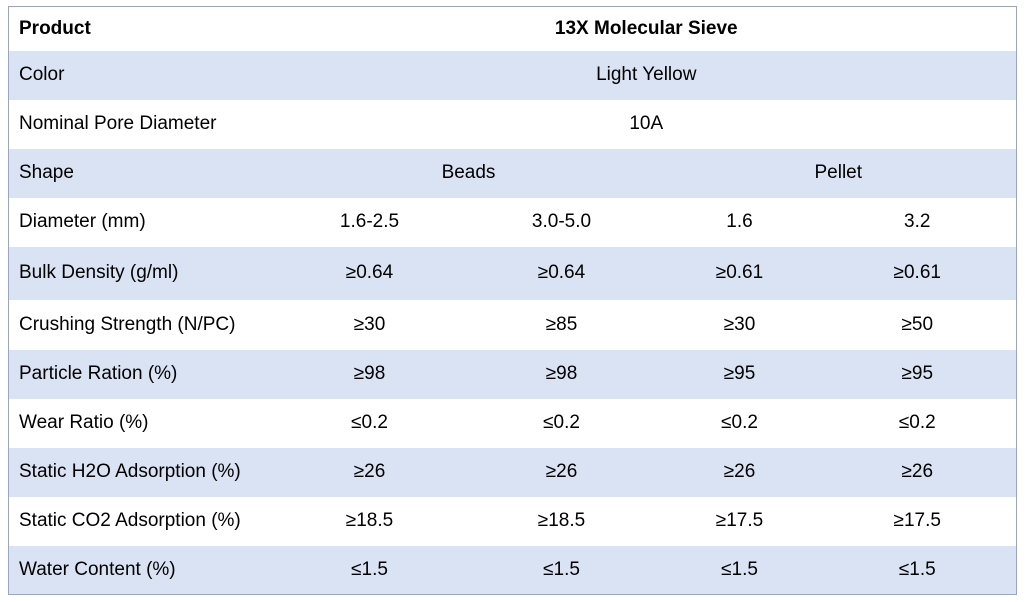 Image resolution: width=1026 pixels, height=602 pixels. What do you see at coordinates (97, 569) in the screenshot?
I see `row-label: Water Content (%)` at bounding box center [97, 569].